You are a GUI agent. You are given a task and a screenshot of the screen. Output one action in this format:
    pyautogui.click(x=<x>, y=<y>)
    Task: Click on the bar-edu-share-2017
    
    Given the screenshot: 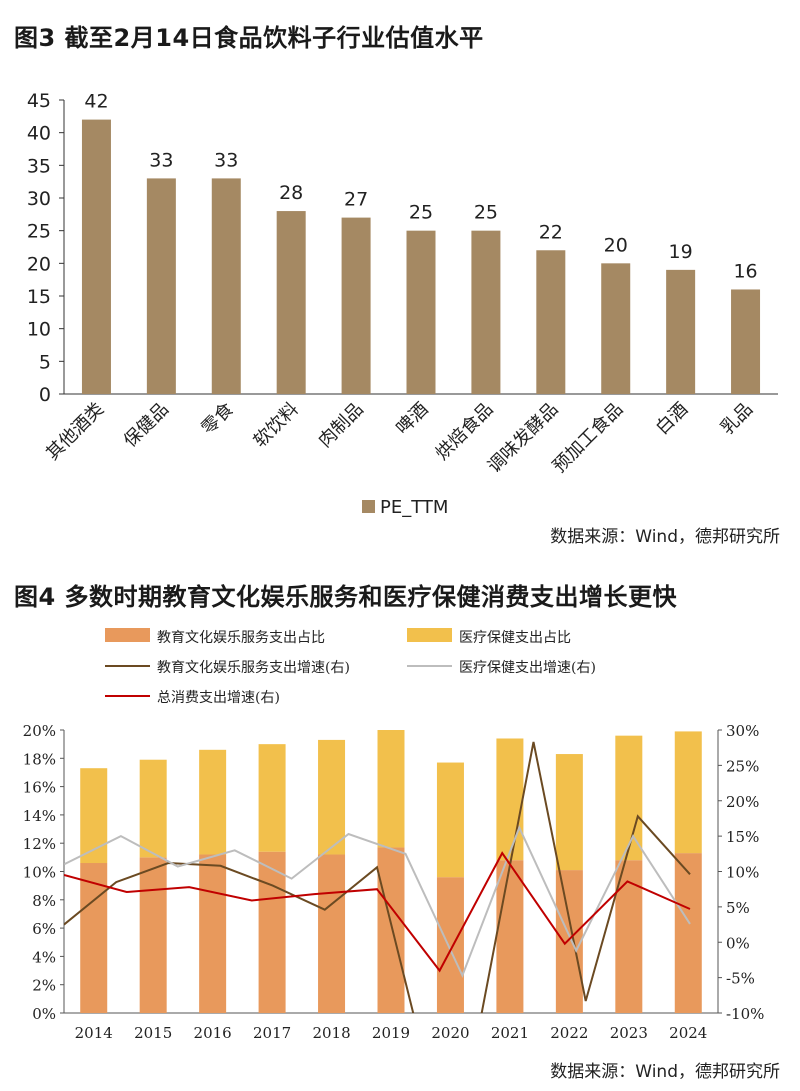 What is the action you would take?
    pyautogui.click(x=272, y=932)
    